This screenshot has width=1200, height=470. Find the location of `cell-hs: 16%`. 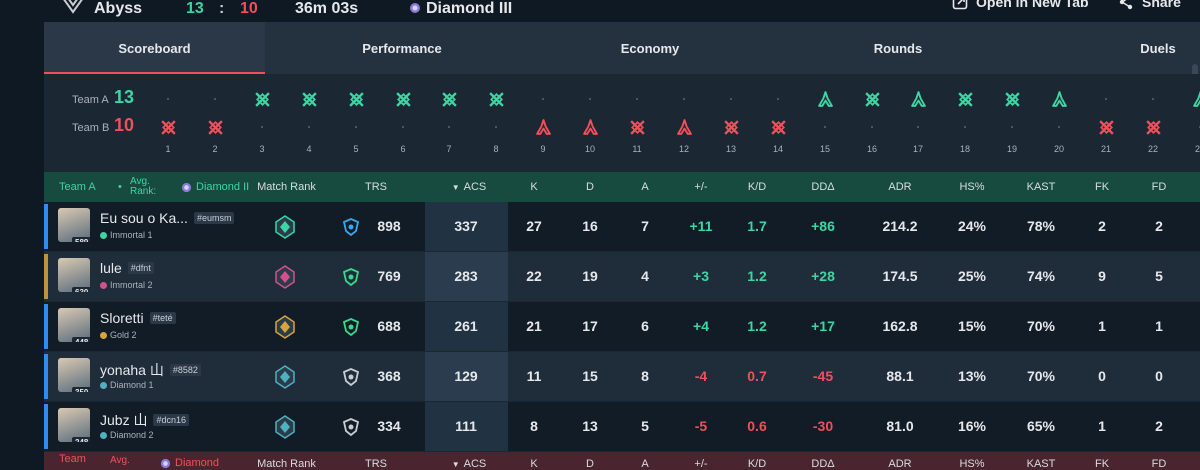

cell-hs: 16% is located at coordinates (972, 426).